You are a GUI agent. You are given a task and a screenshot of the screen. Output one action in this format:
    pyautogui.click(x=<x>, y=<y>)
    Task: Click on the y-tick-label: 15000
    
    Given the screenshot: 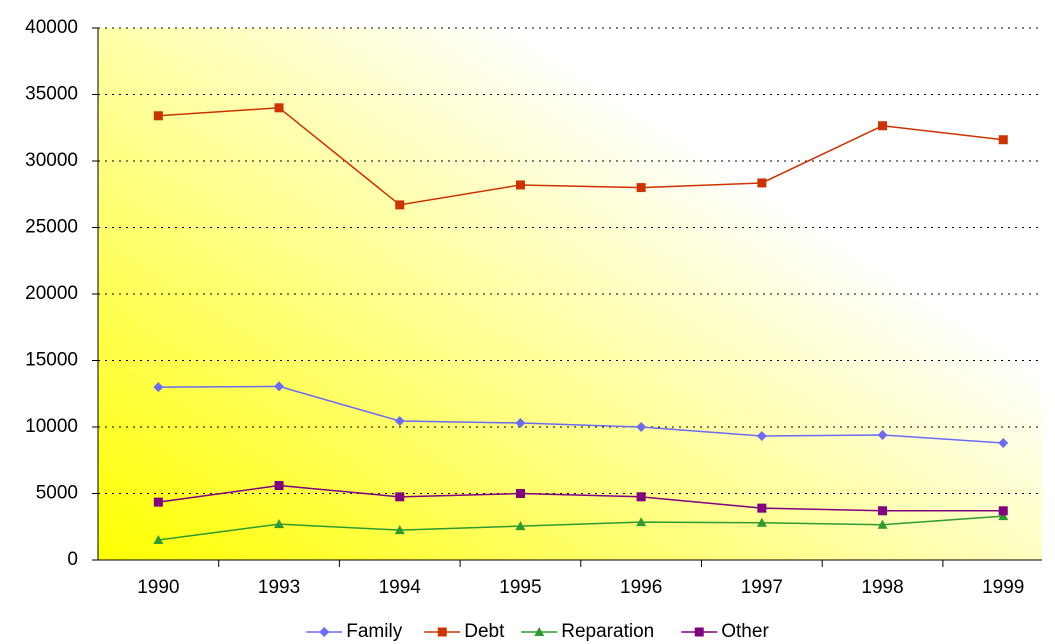 What is the action you would take?
    pyautogui.click(x=51, y=360)
    